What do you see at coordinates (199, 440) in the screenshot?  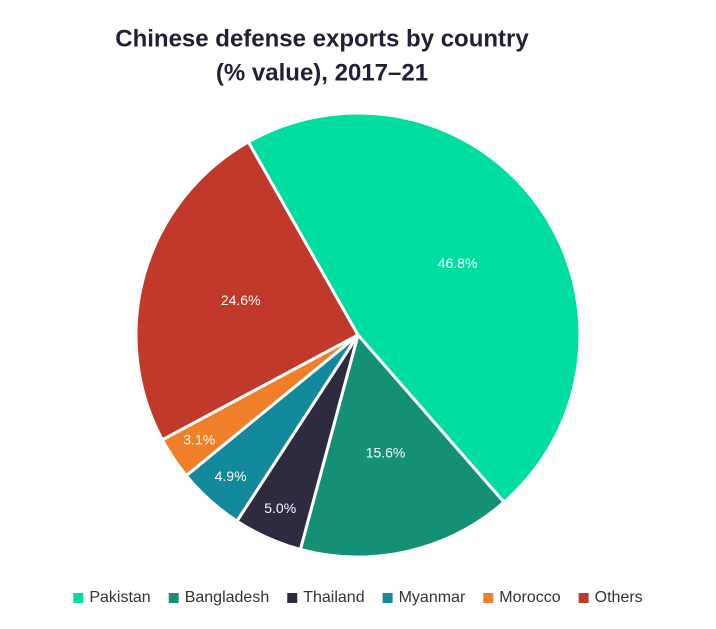 I see `data-label: 3.1%` at bounding box center [199, 440].